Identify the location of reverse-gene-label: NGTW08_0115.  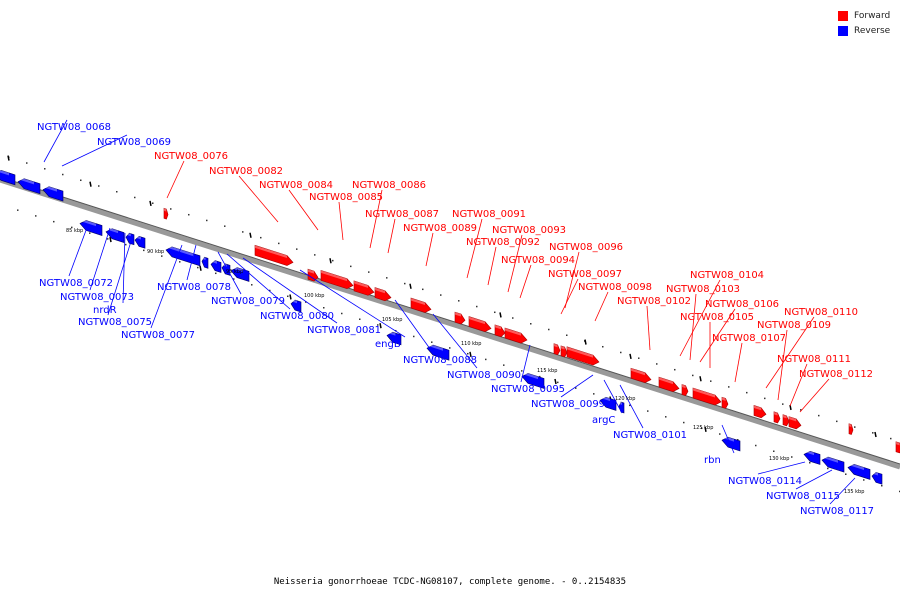
(803, 496).